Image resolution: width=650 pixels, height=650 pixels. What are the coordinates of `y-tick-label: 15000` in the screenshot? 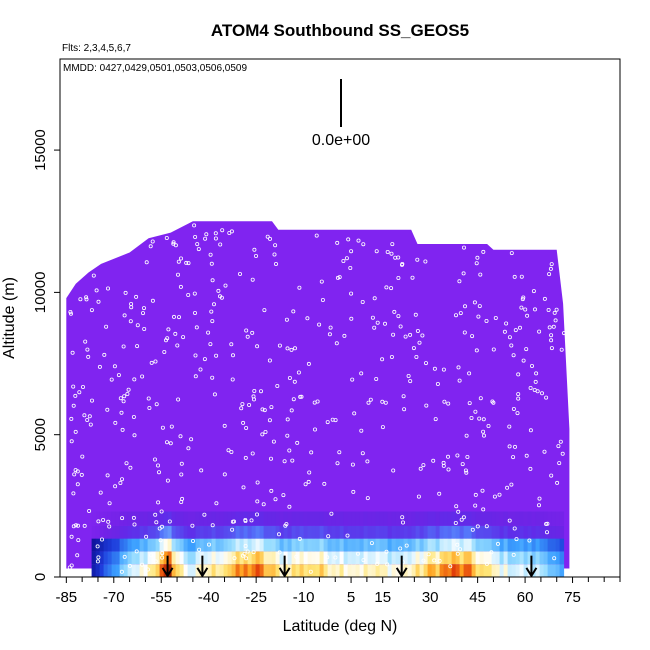 It's located at (40, 150).